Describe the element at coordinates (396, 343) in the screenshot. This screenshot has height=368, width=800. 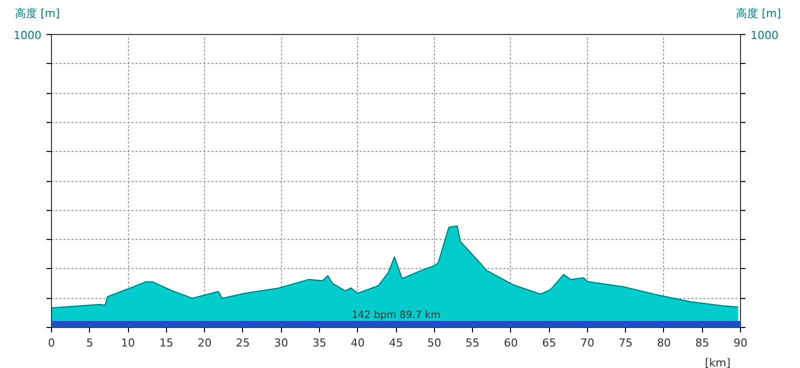
I see `x-tick-label: 45` at that location.